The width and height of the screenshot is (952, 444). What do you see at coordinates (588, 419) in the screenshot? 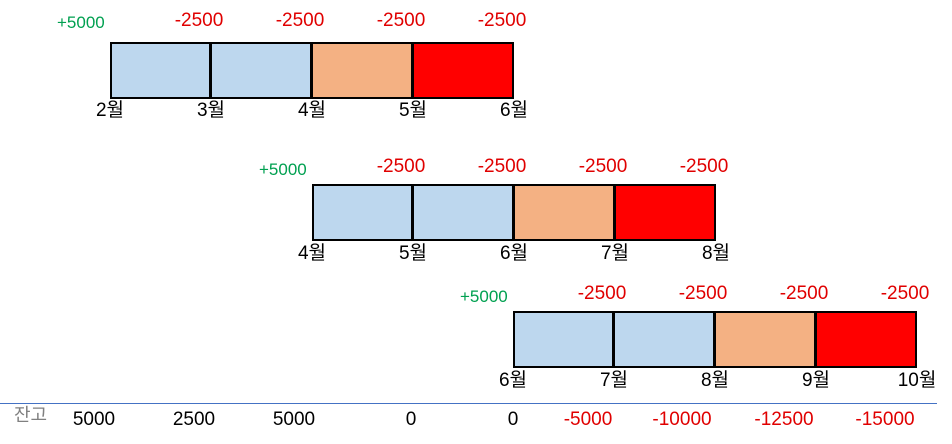
I see `balance-value: -5000` at bounding box center [588, 419].